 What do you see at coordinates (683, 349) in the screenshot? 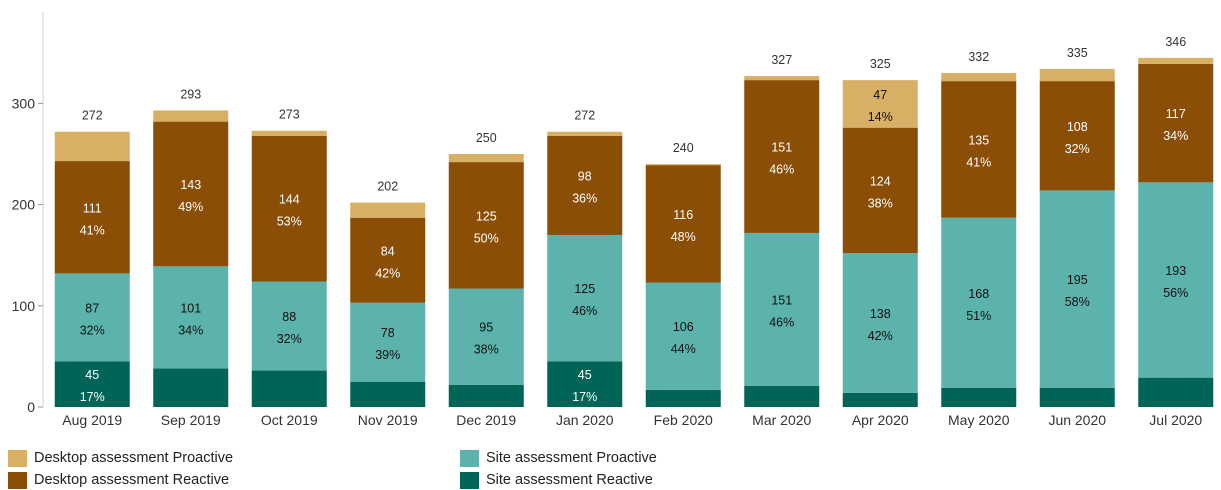
I see `percent-label: 44%` at bounding box center [683, 349].